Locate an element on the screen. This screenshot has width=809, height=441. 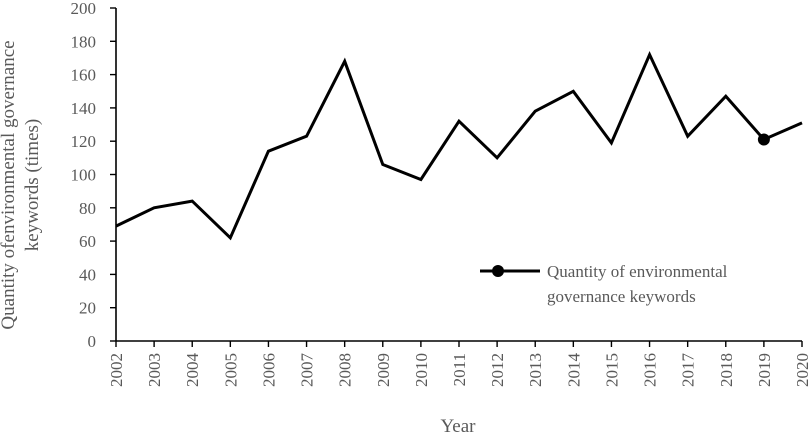
legend-label-line-2: governance keywords is located at coordinates (621, 296).